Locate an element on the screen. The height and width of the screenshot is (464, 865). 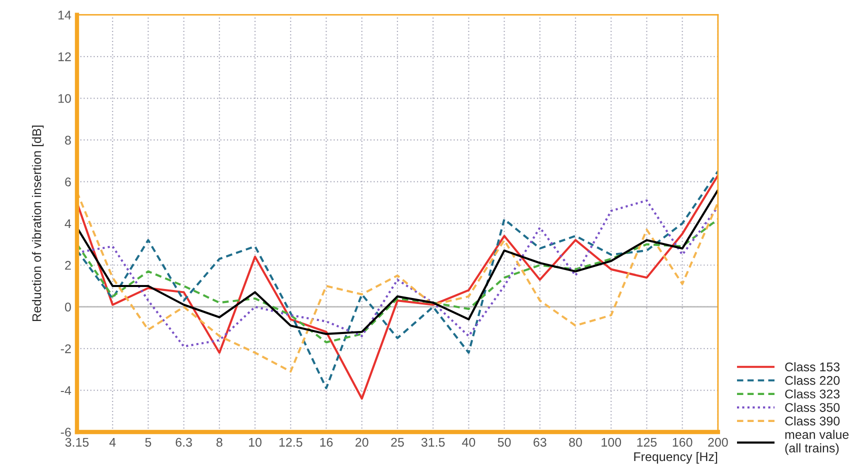
legend-label: Class 220 is located at coordinates (812, 380).